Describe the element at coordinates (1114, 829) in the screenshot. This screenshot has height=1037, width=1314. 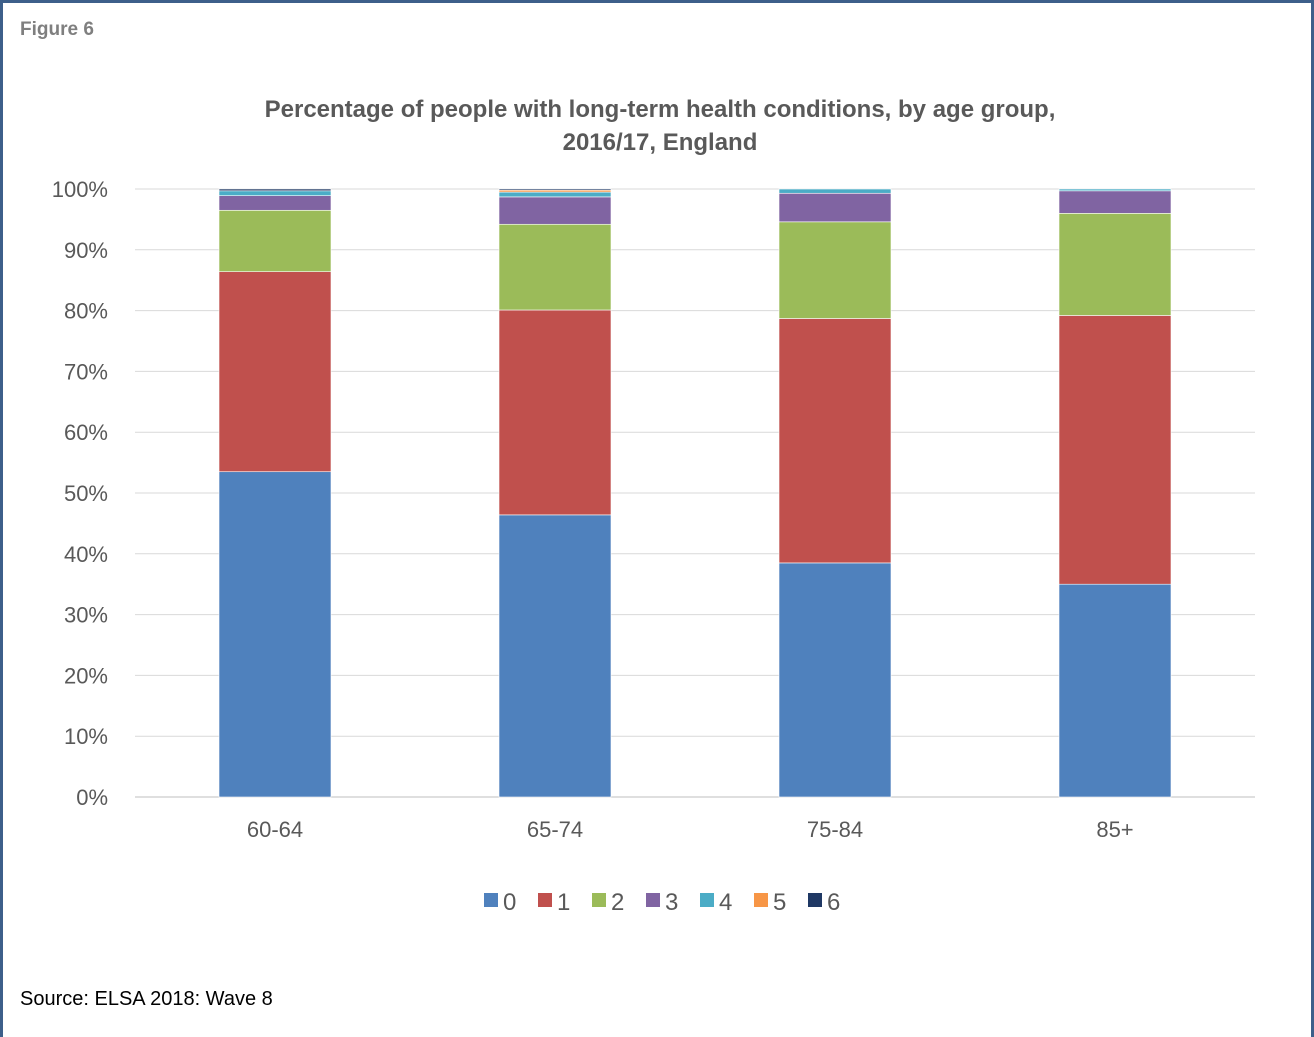
I see `x-tick-label: 85+` at that location.